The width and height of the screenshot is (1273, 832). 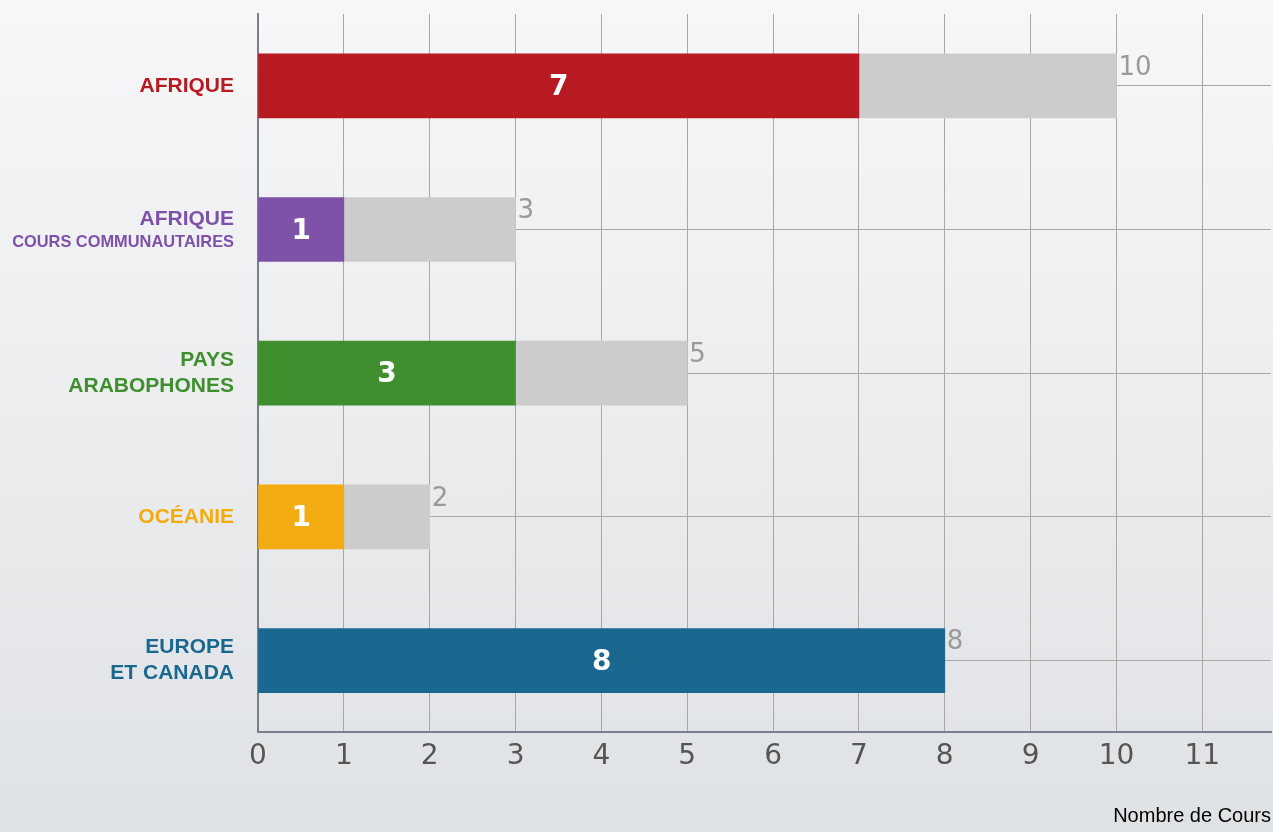 I want to click on x-tick-label: 11, so click(x=1202, y=755).